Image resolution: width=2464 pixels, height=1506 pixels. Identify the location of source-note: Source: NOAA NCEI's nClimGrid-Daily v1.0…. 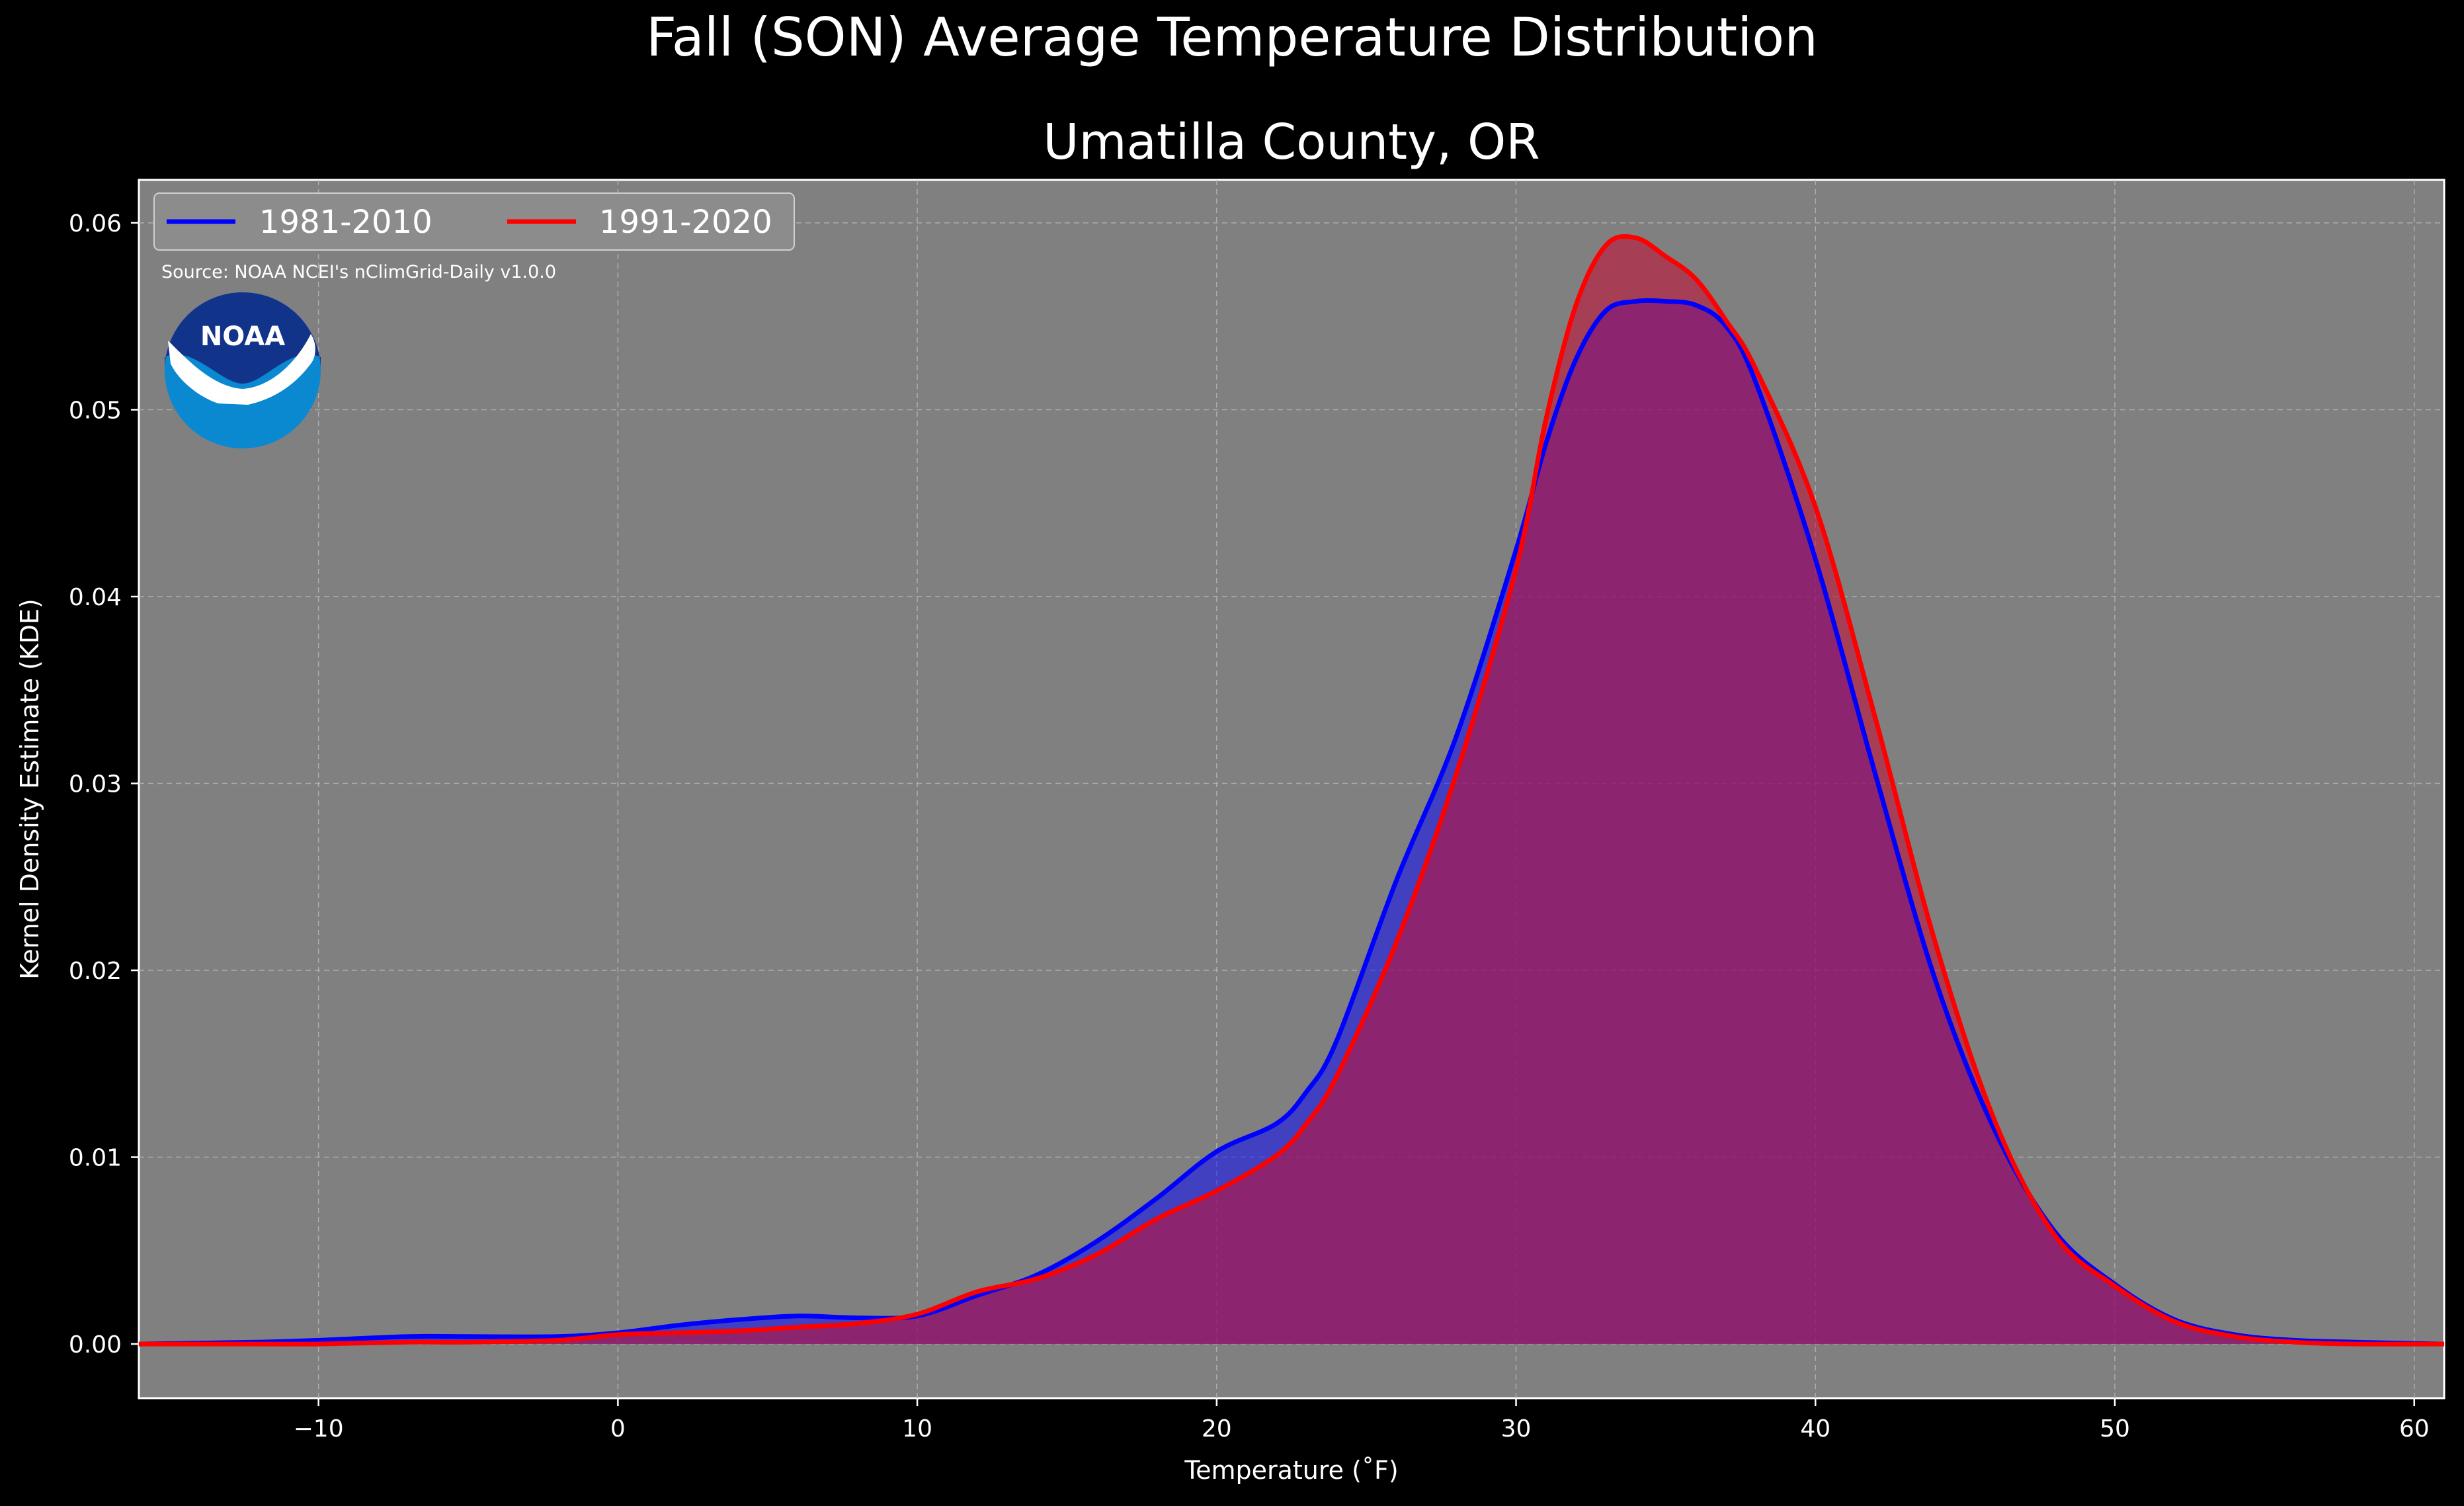
(359, 272).